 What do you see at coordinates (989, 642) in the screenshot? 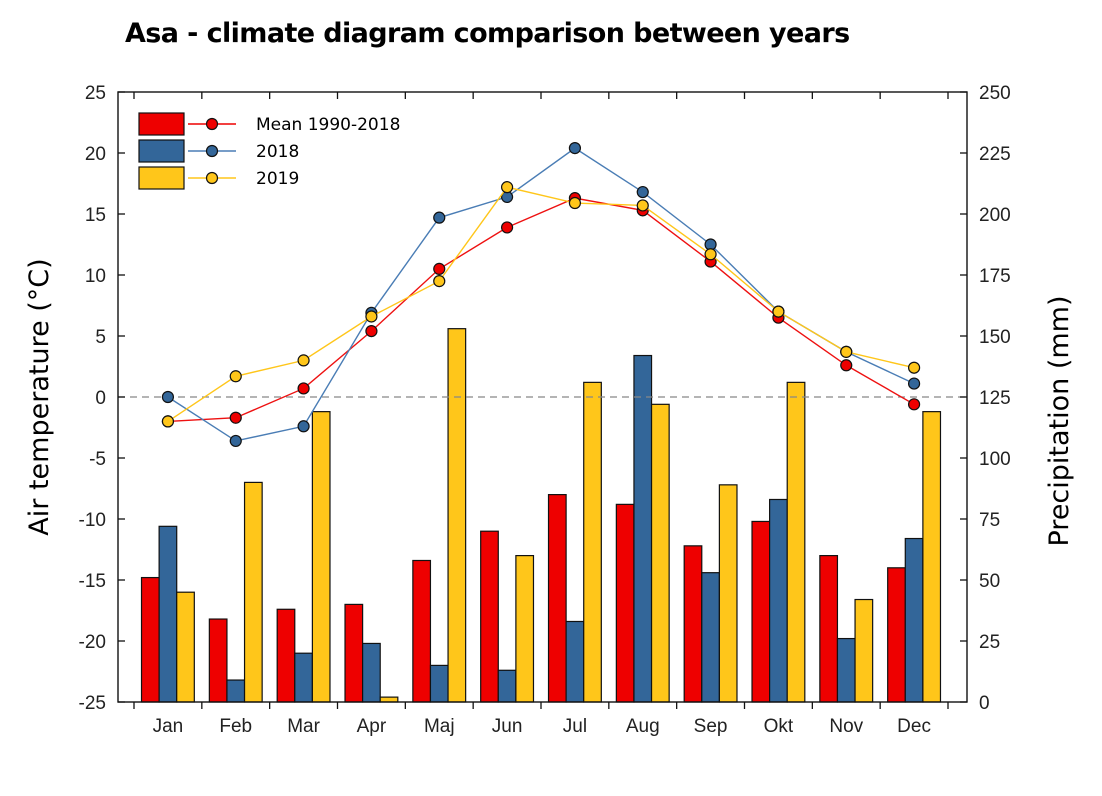
I see `y-right-tick-label: 25` at bounding box center [989, 642].